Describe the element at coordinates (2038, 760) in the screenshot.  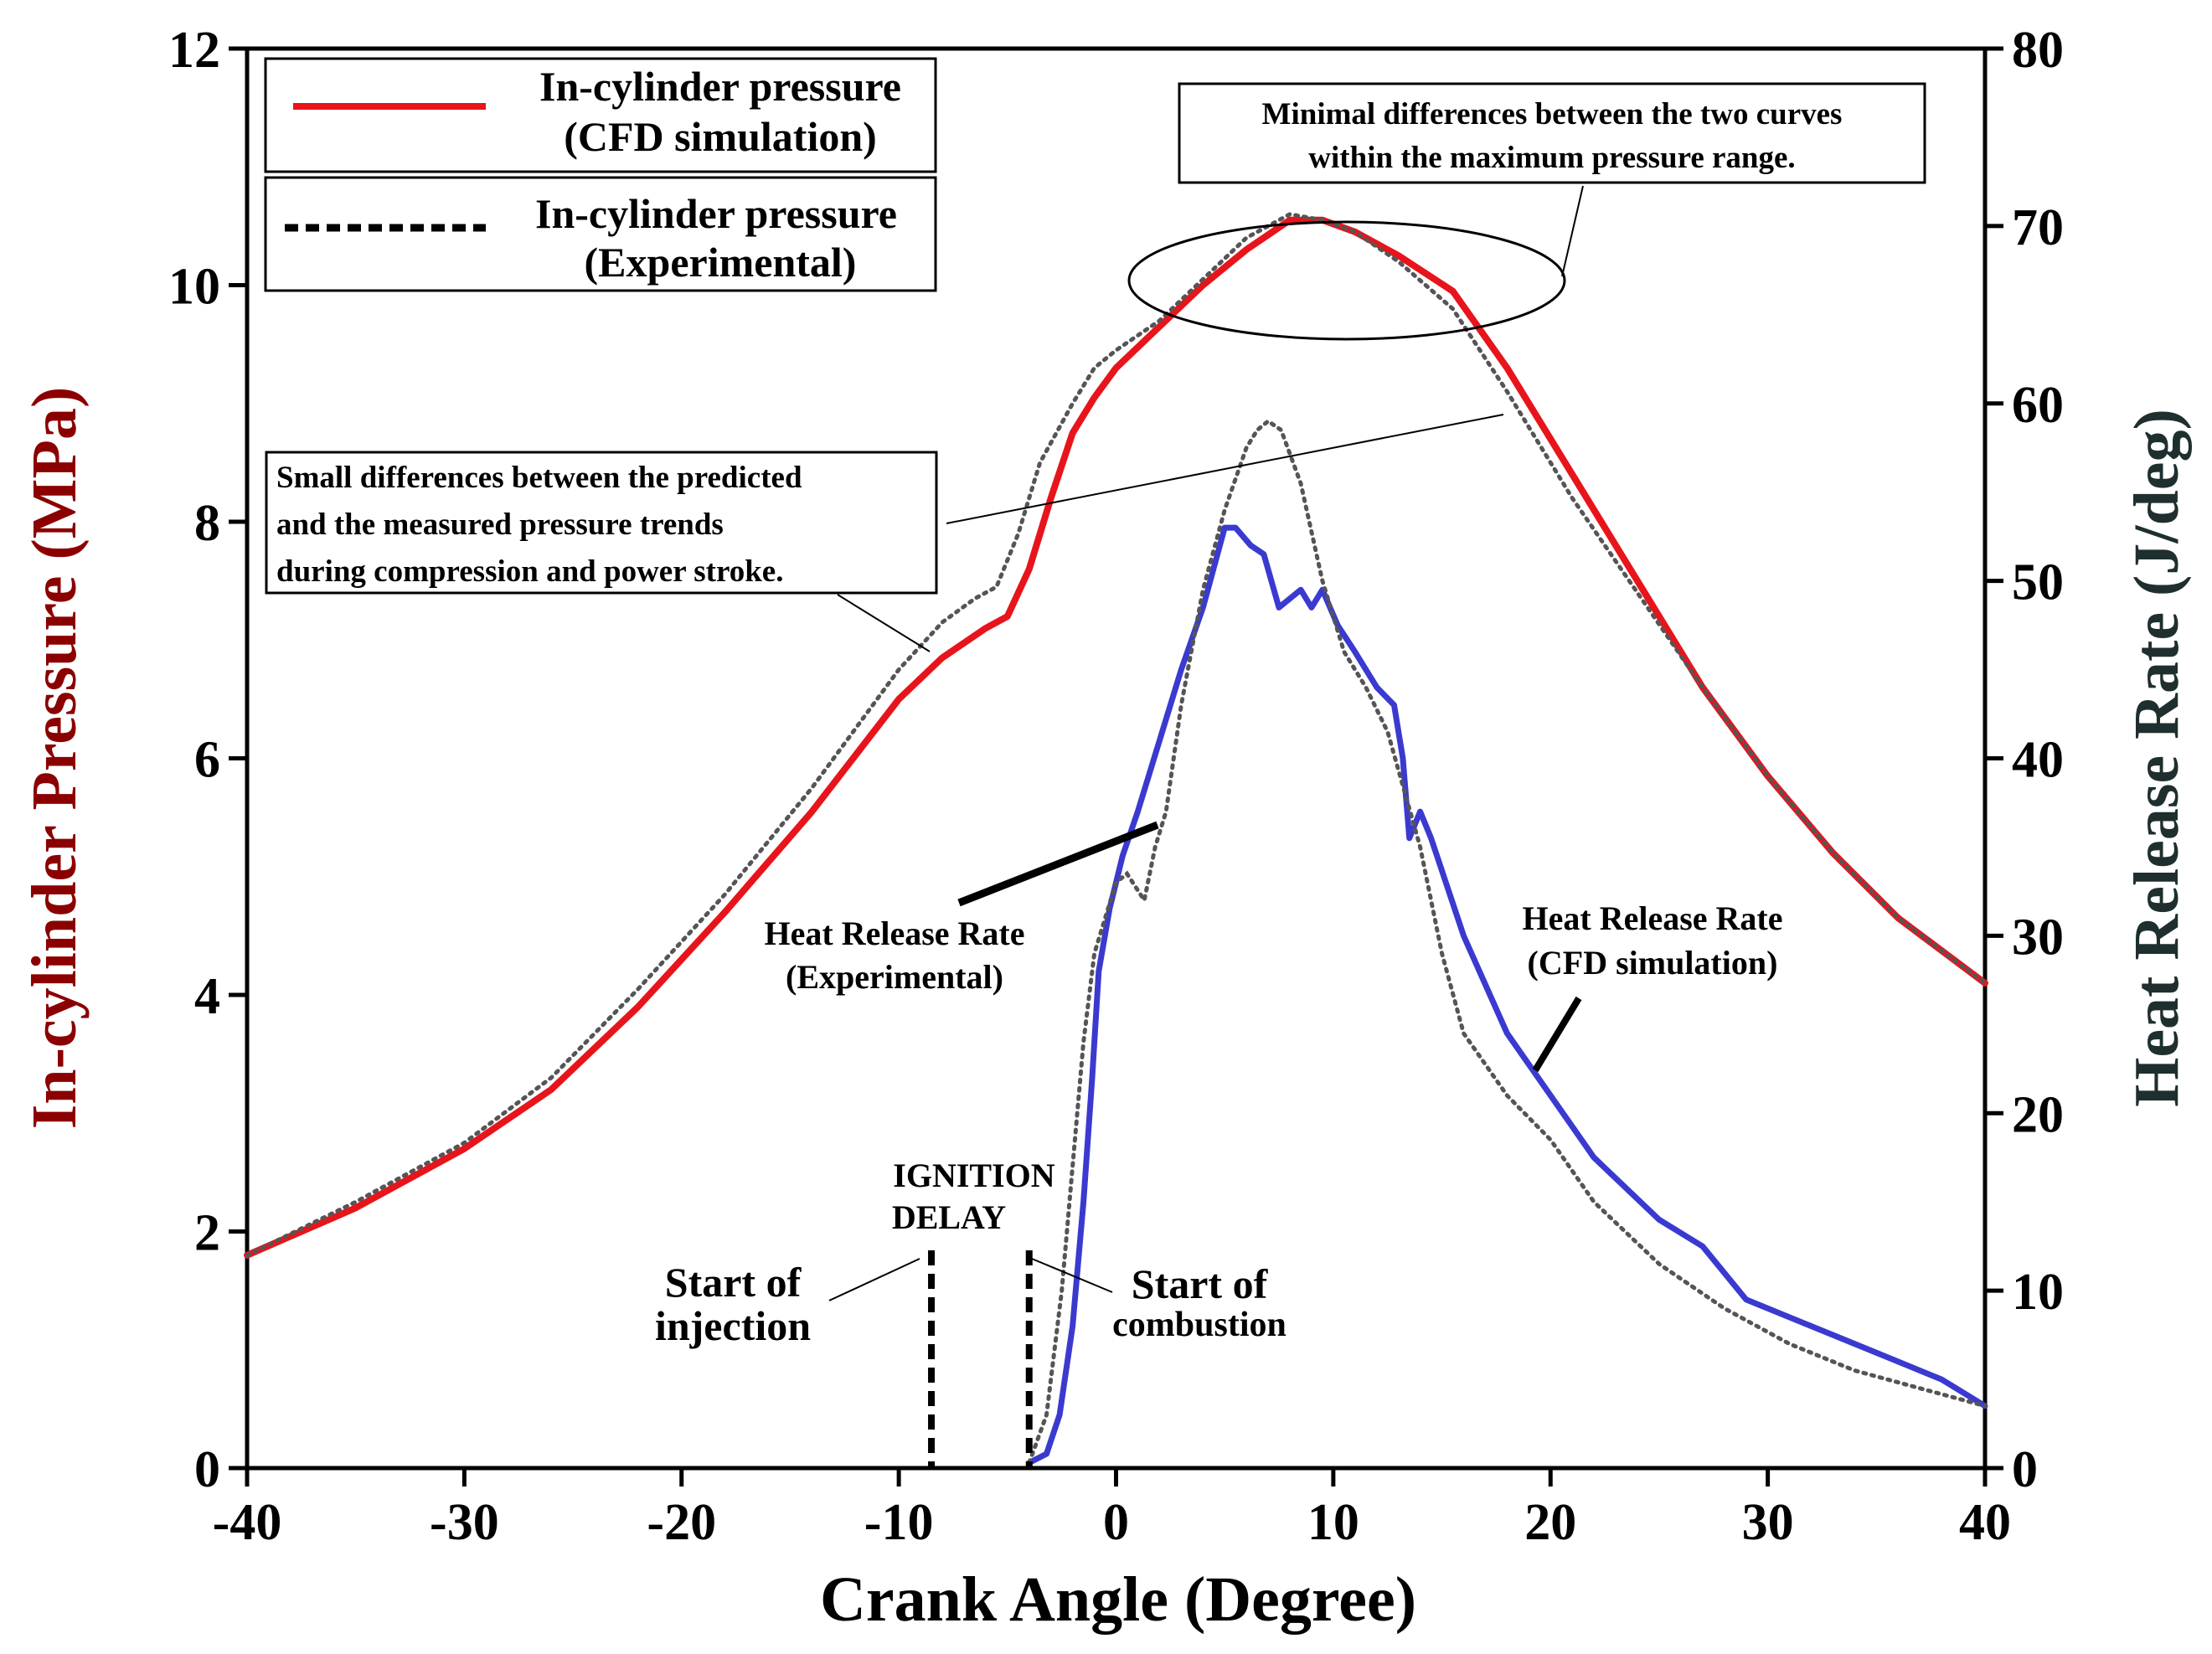
I see `y2-tick-label: 40` at that location.